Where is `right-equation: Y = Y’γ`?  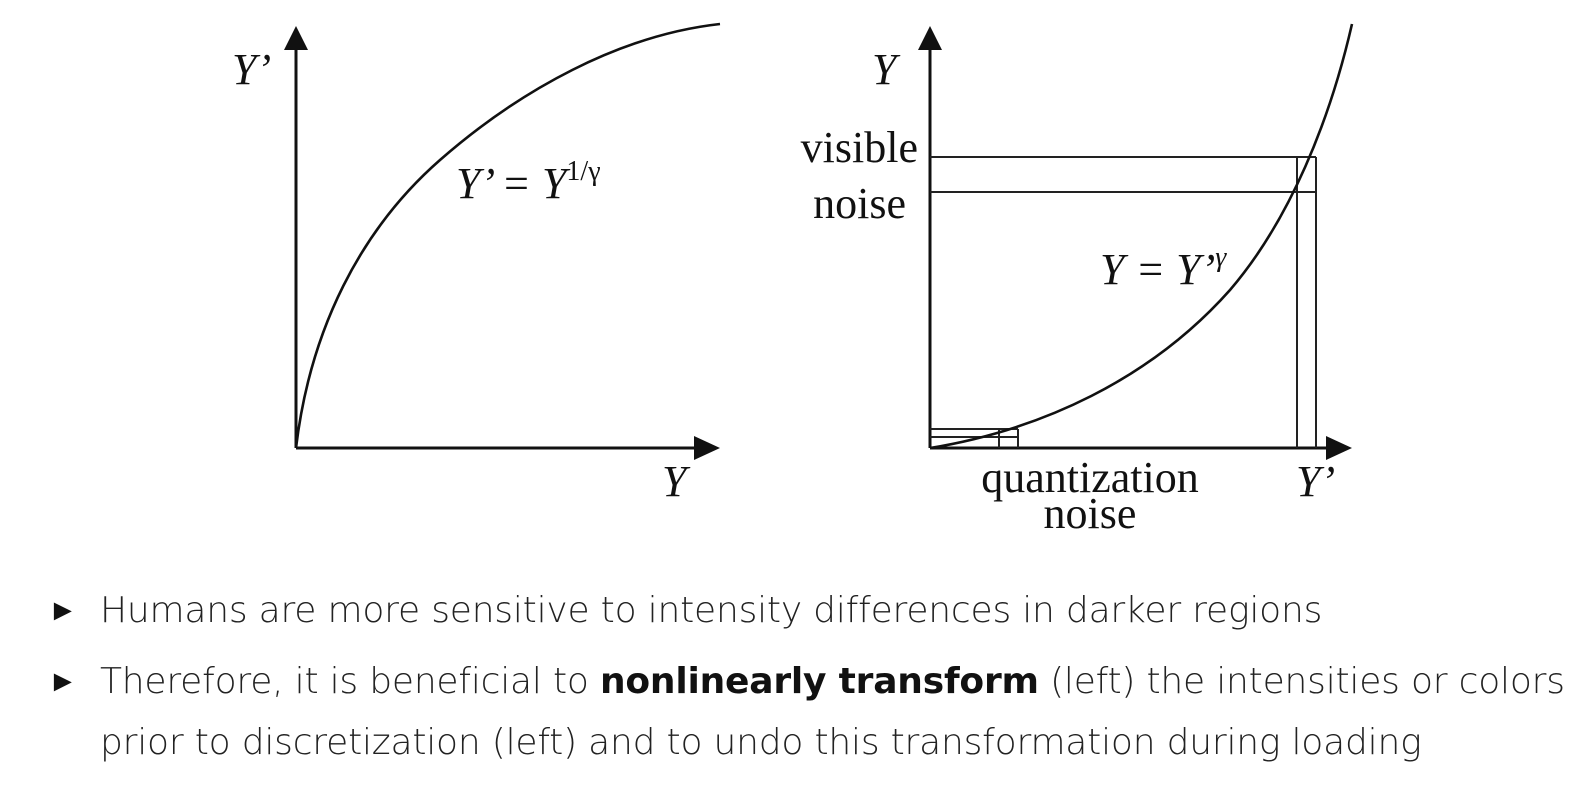 right-equation: Y = Y’γ is located at coordinates (1163, 268).